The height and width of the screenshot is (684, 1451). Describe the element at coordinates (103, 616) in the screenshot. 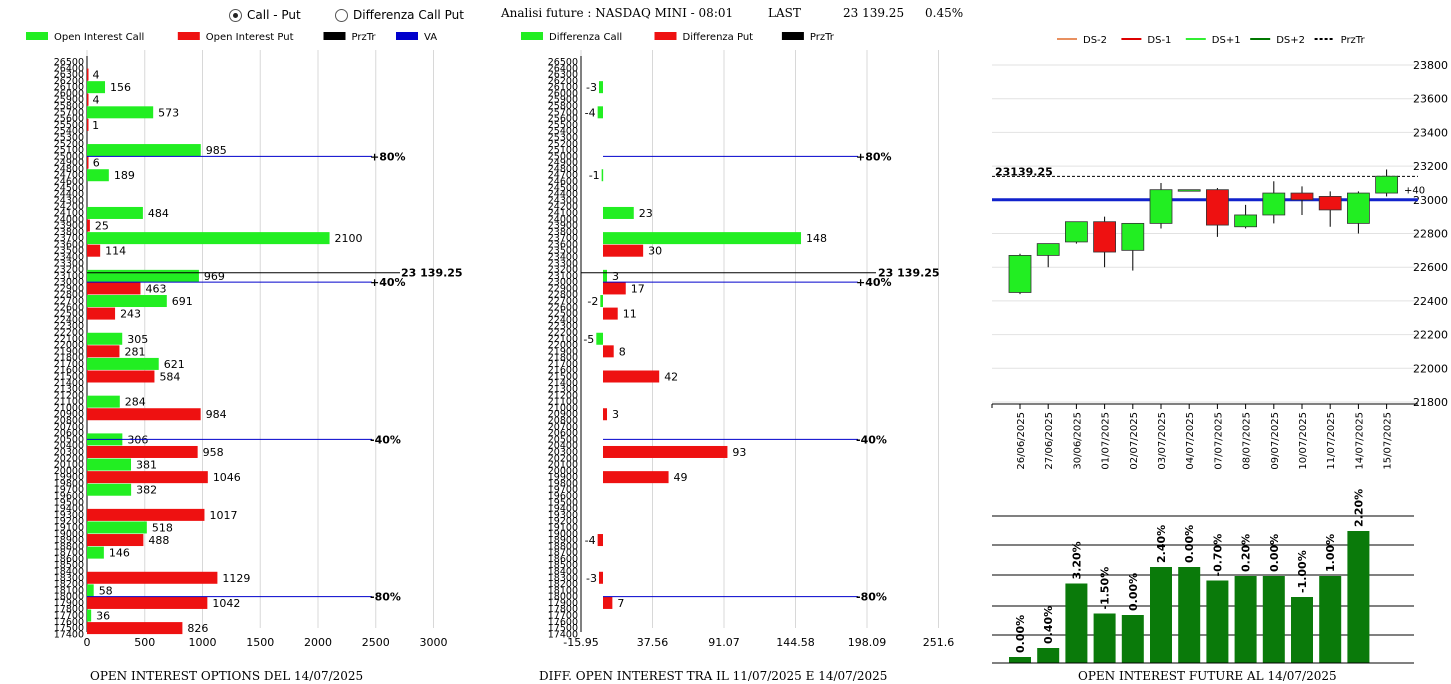

I see `call-value: 36` at that location.